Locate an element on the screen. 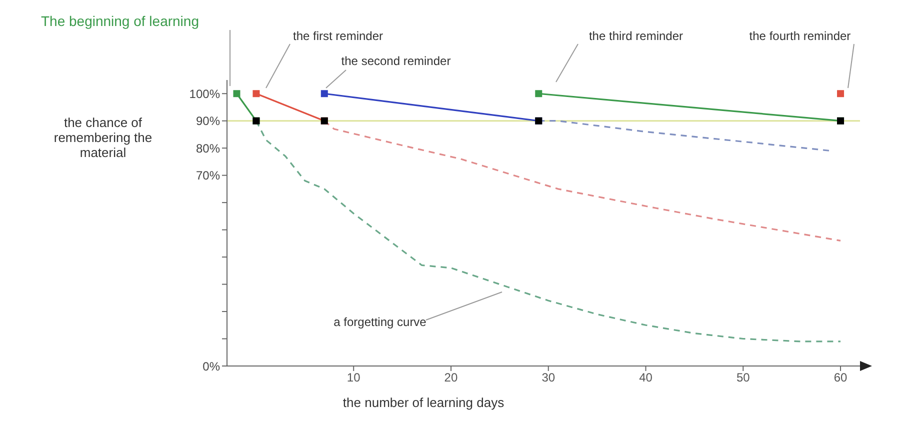 This screenshot has height=421, width=911. x-tick-label: 20 is located at coordinates (451, 377).